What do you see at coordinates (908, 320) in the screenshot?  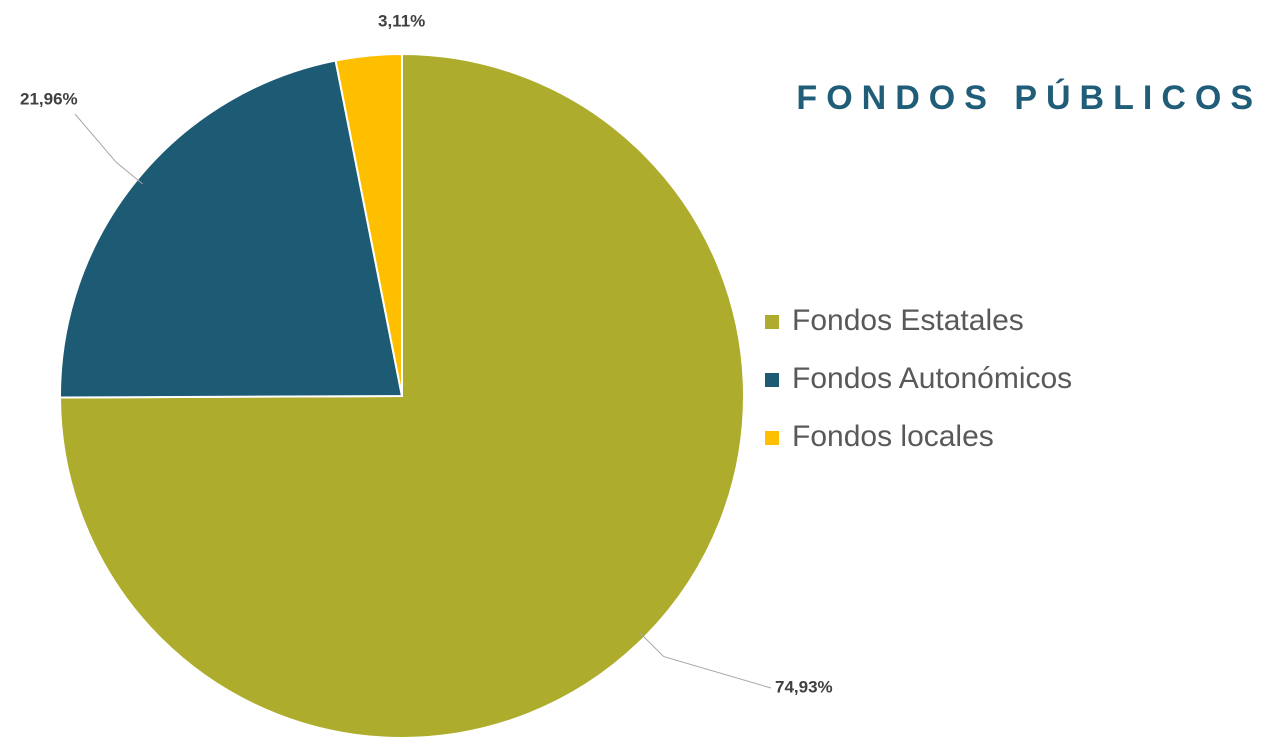 I see `legend-label: Fondos Estatales` at bounding box center [908, 320].